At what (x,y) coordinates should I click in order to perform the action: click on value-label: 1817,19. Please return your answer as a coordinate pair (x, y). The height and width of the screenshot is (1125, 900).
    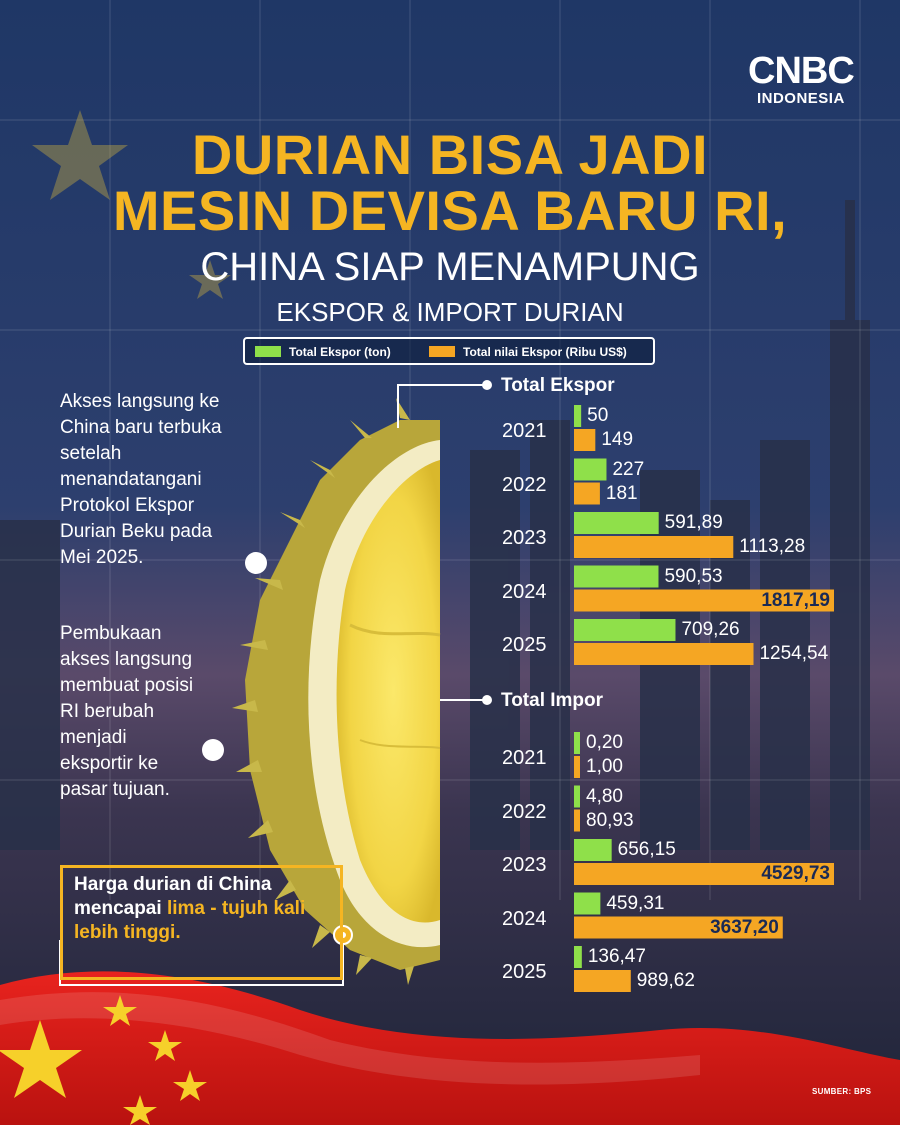
    Looking at the image, I should click on (795, 600).